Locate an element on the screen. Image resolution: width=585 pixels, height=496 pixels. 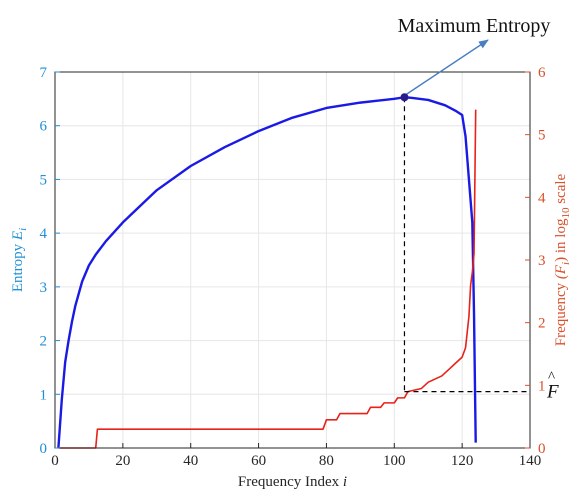
y-left-tick-label: 5 is located at coordinates (44, 180).